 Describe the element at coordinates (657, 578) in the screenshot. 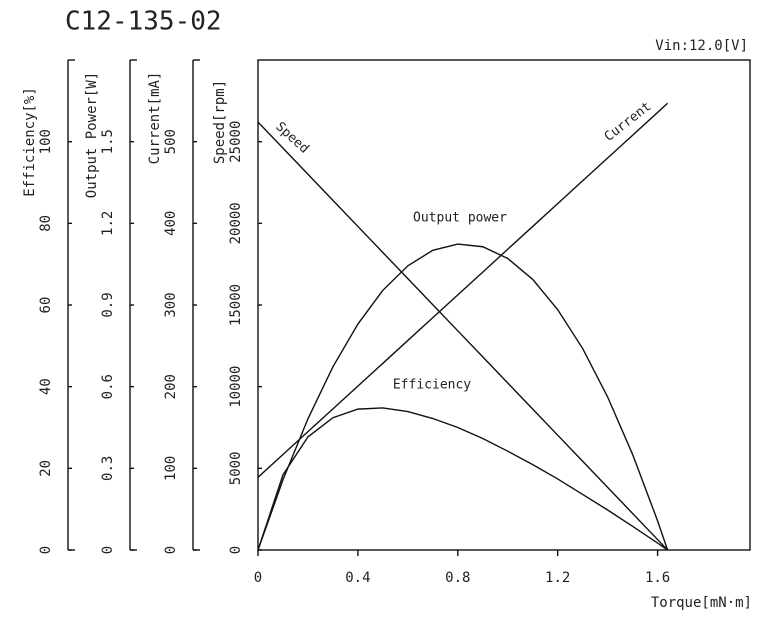

I see `x-tick-label: 1.6` at that location.